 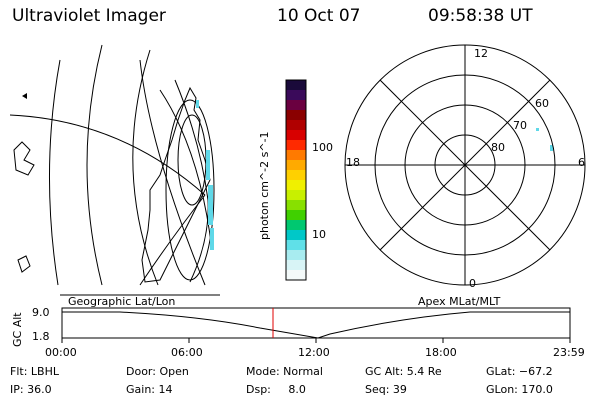 What do you see at coordinates (41, 312) in the screenshot?
I see `y-tick-9: 9.0` at bounding box center [41, 312].